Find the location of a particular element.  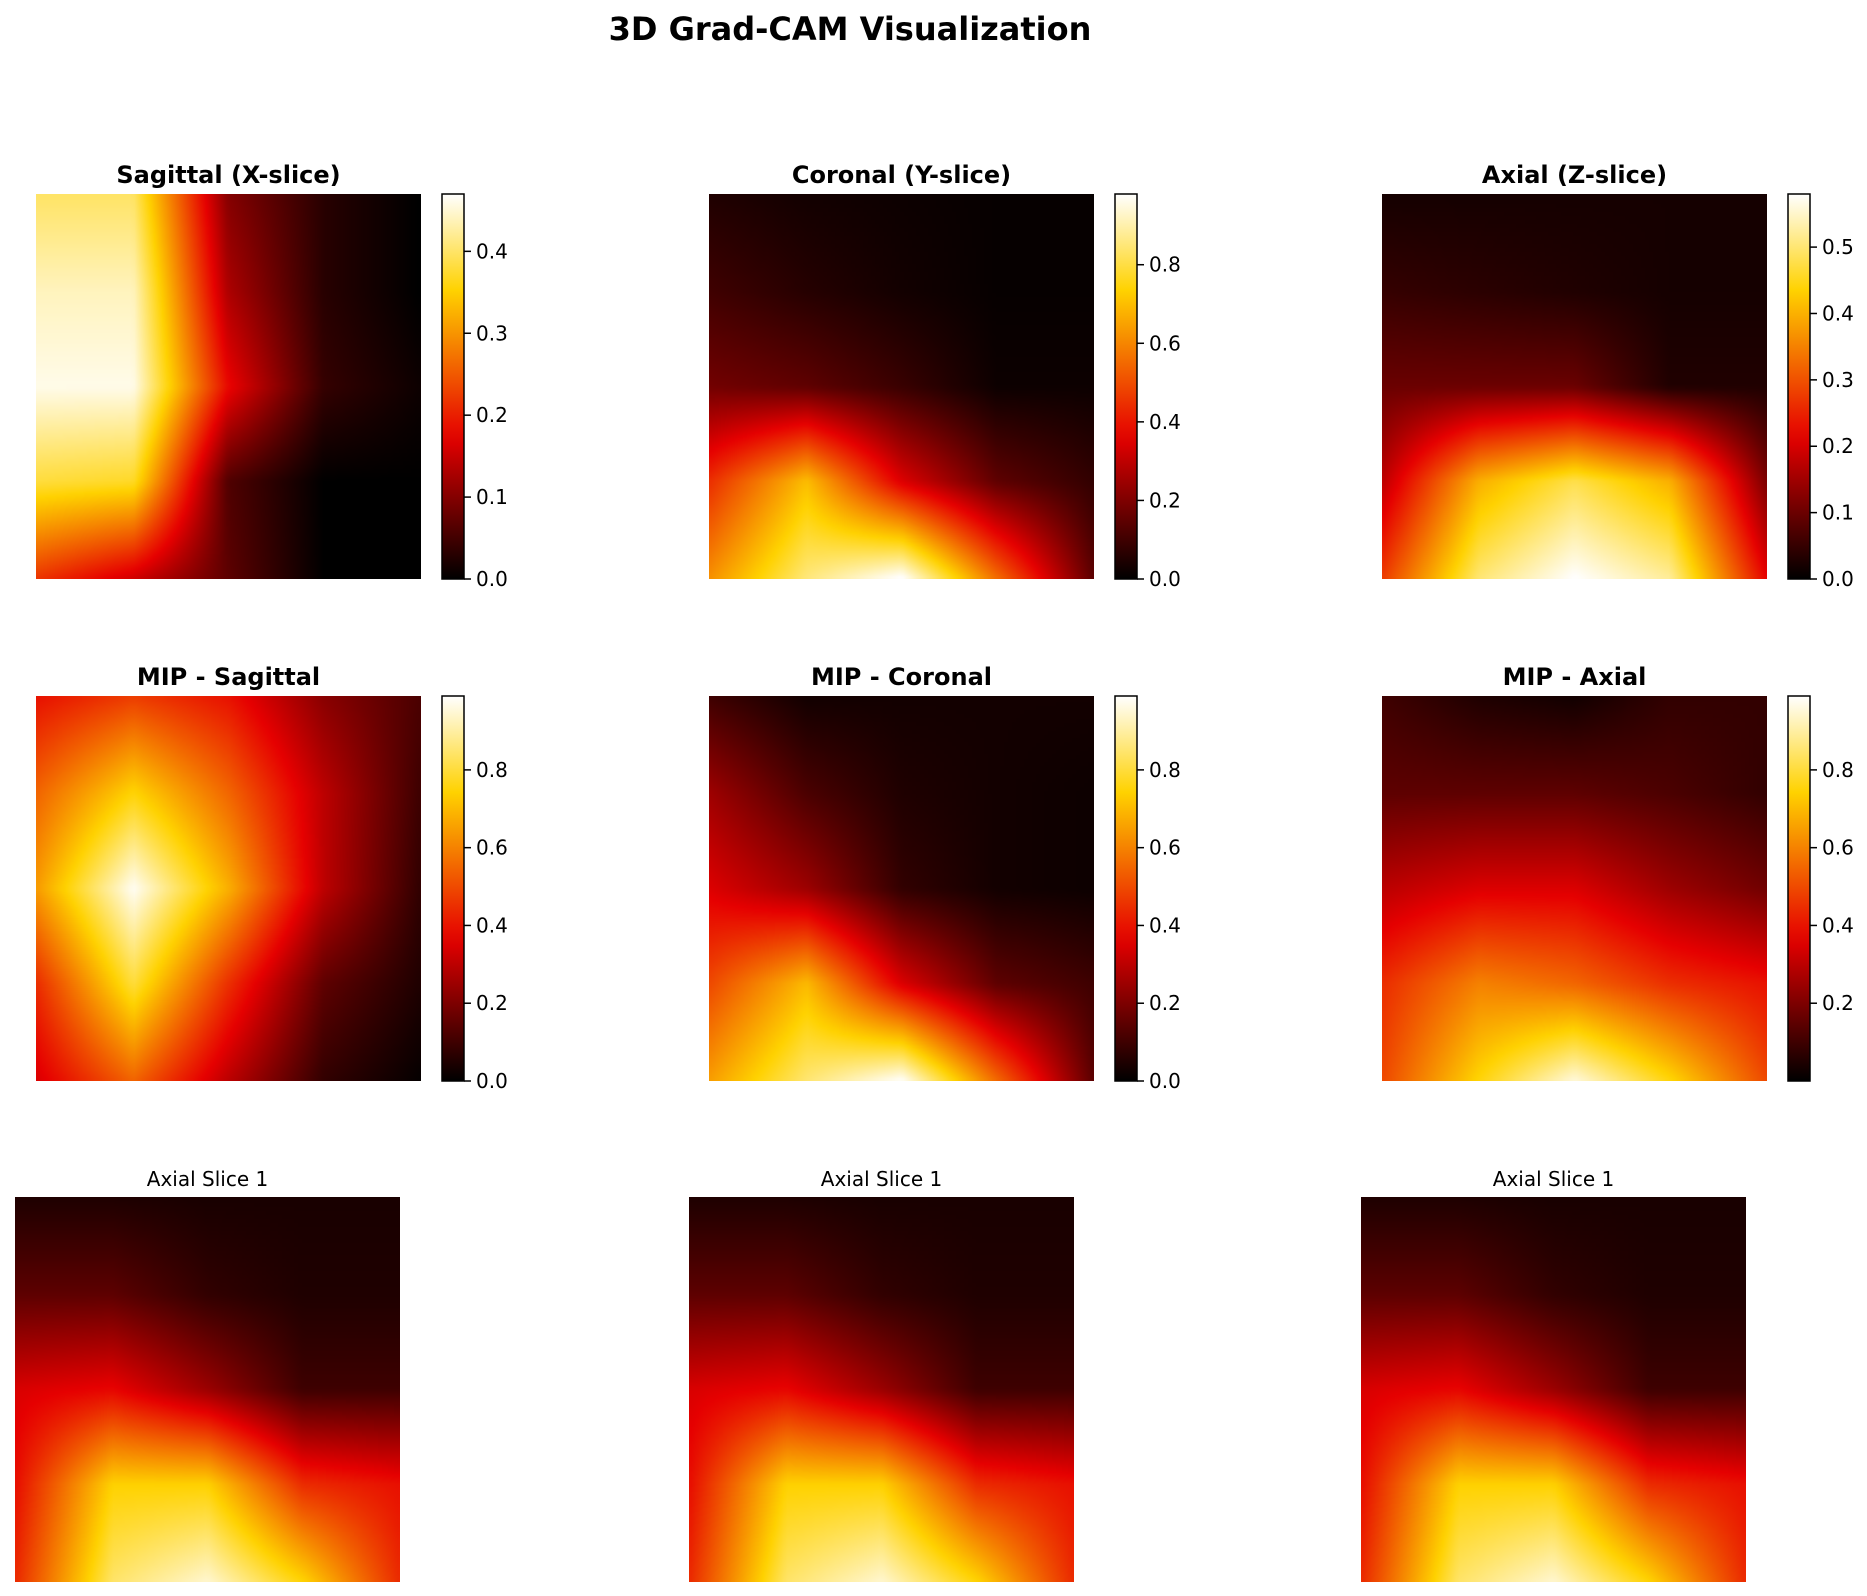

heatmap-panel: MIP - Coronal 0.0 0.2 0.4 0.6 0.8 is located at coordinates (945, 878).